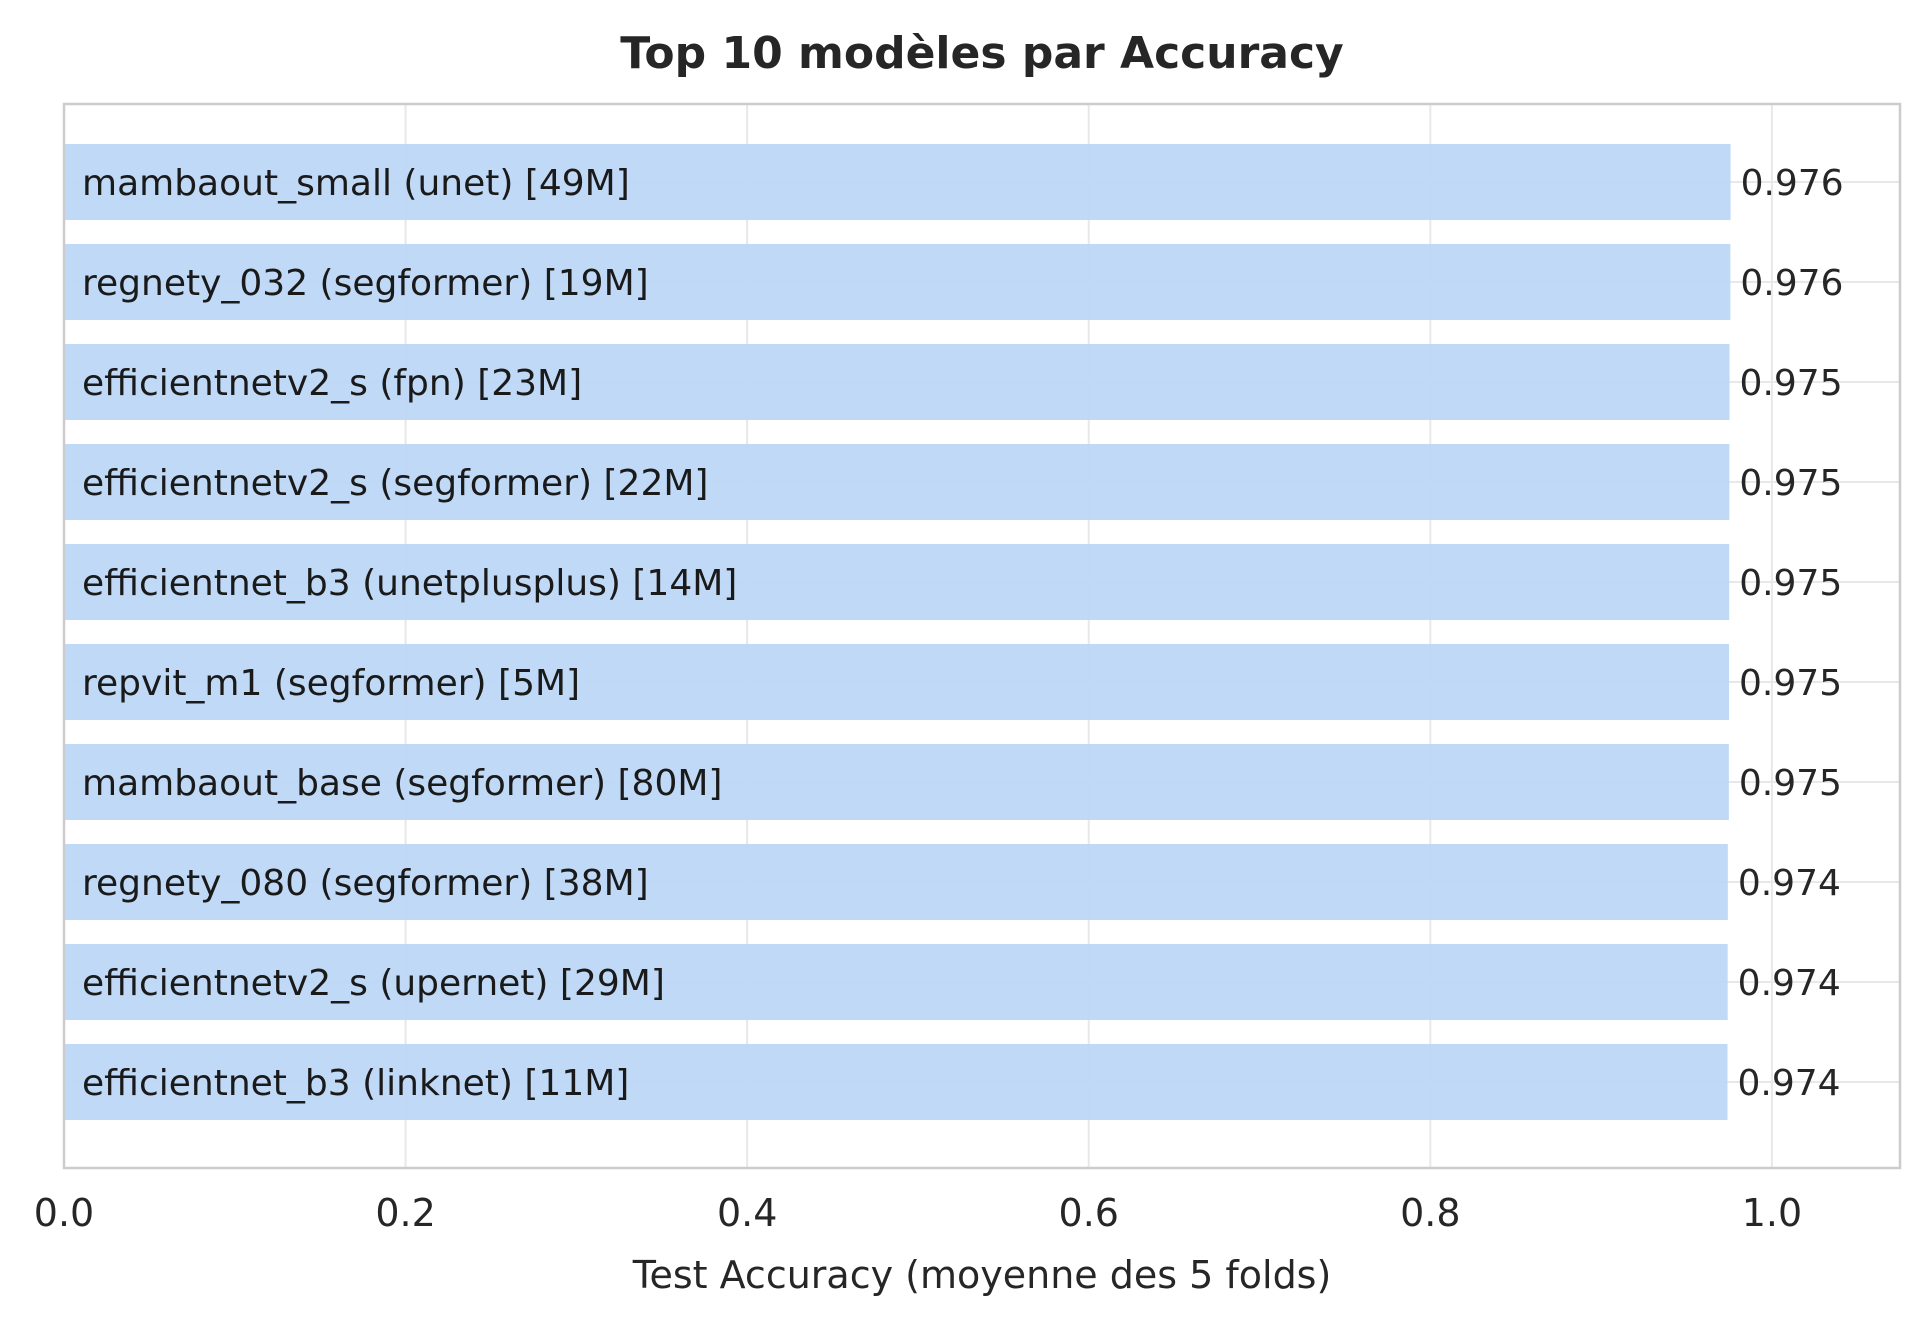 This screenshot has width=1920, height=1319. I want to click on x-tick-label: 0.8, so click(1430, 1213).